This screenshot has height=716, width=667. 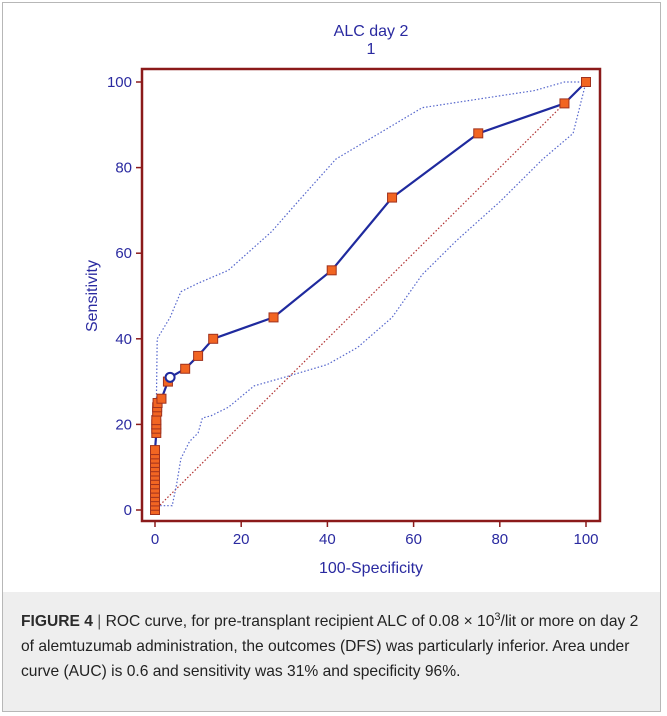 I want to click on caption-label: FIGURE 4, so click(x=57, y=622).